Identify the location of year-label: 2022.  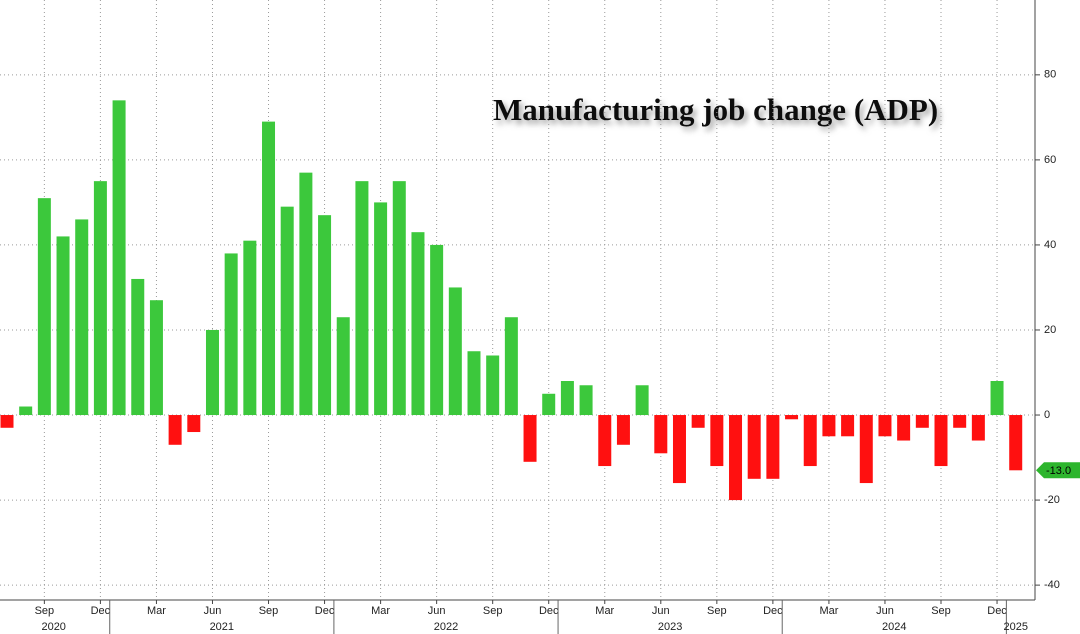
(446, 627).